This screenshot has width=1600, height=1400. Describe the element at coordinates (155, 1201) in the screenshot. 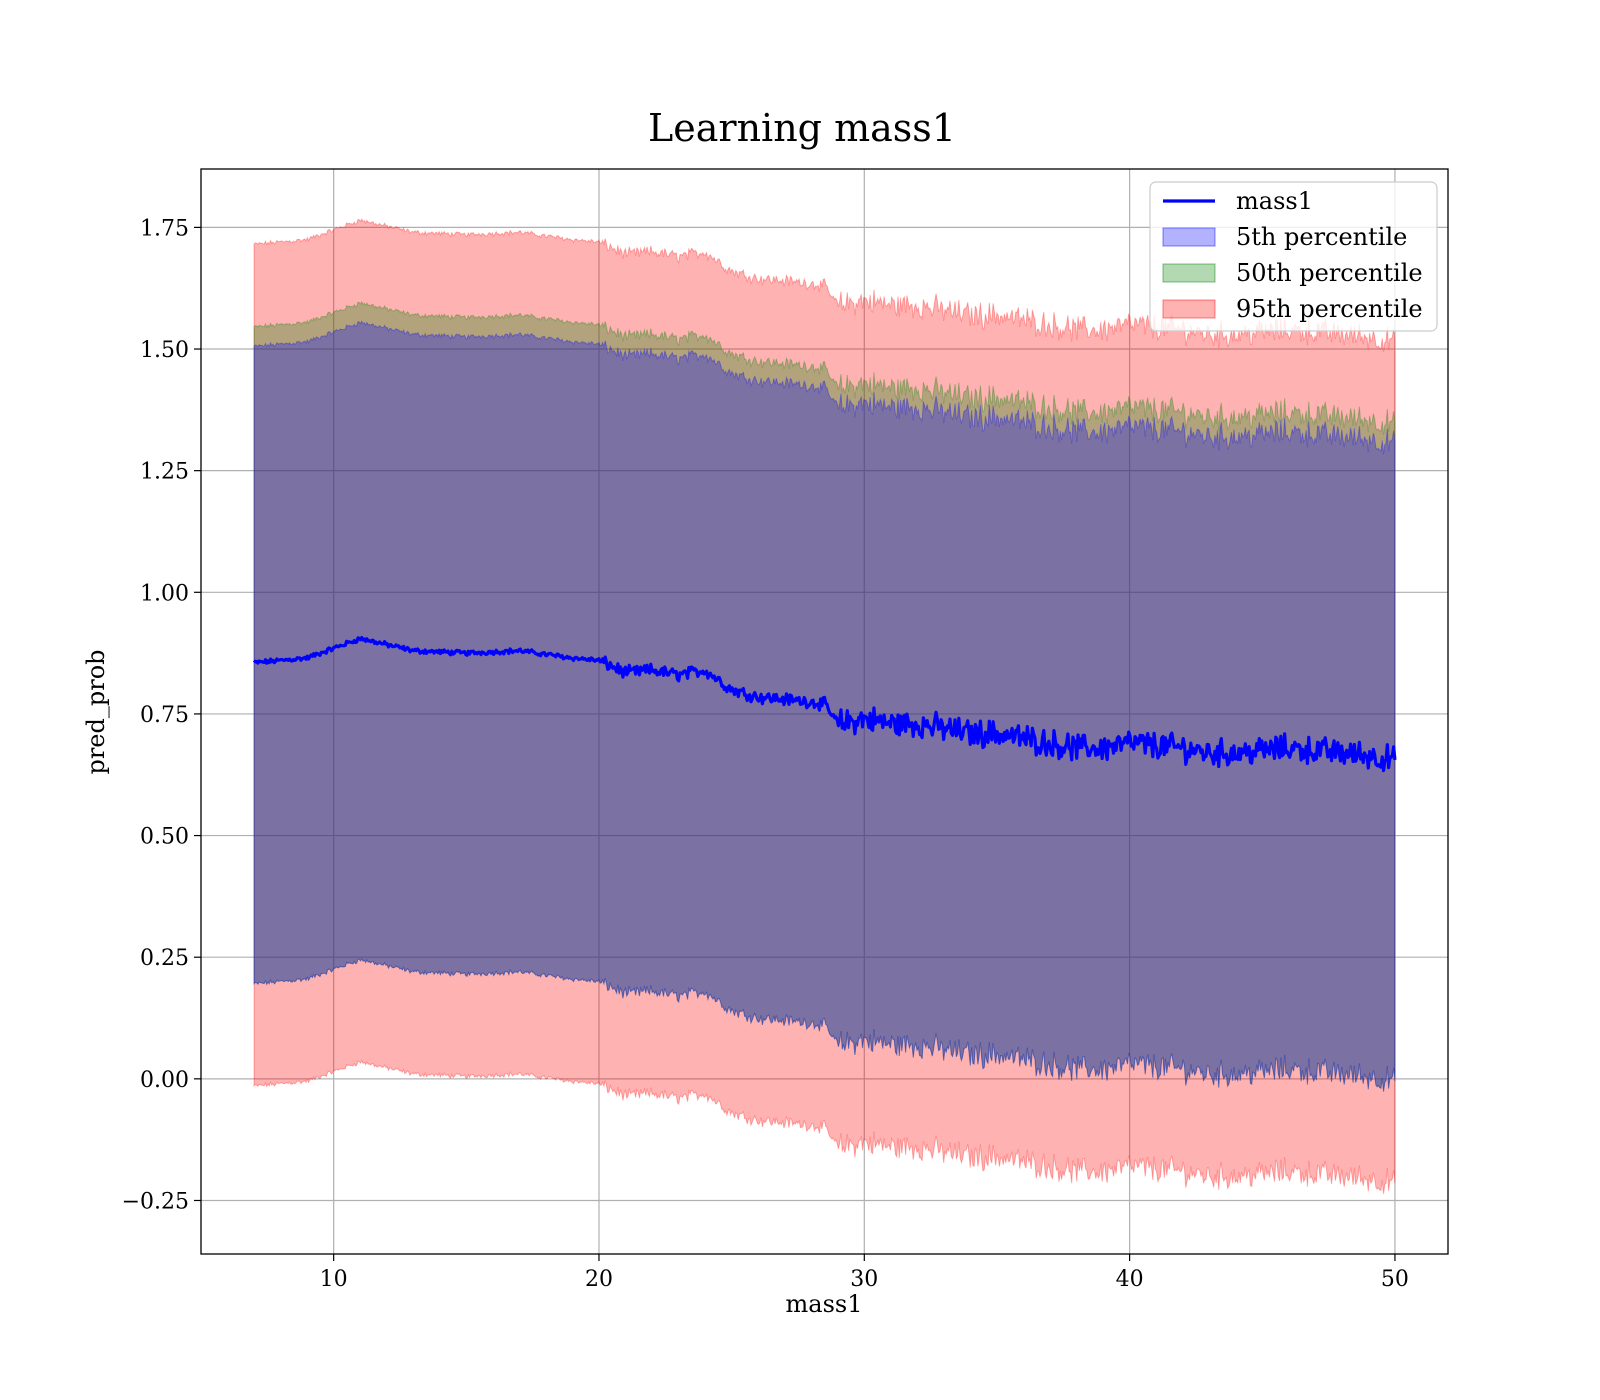

I see `y-tick-label: −0.25` at that location.